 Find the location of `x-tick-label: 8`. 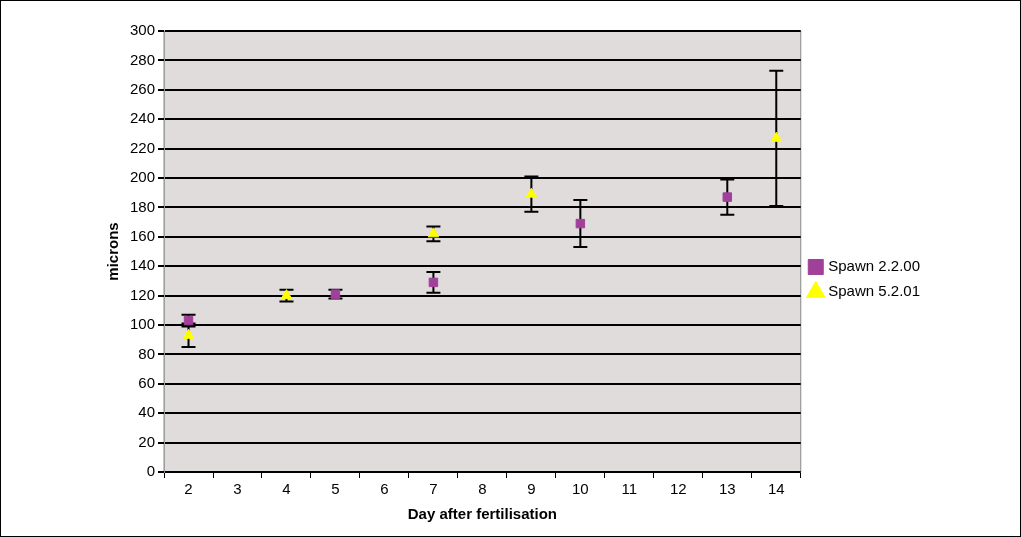

x-tick-label: 8 is located at coordinates (482, 489).